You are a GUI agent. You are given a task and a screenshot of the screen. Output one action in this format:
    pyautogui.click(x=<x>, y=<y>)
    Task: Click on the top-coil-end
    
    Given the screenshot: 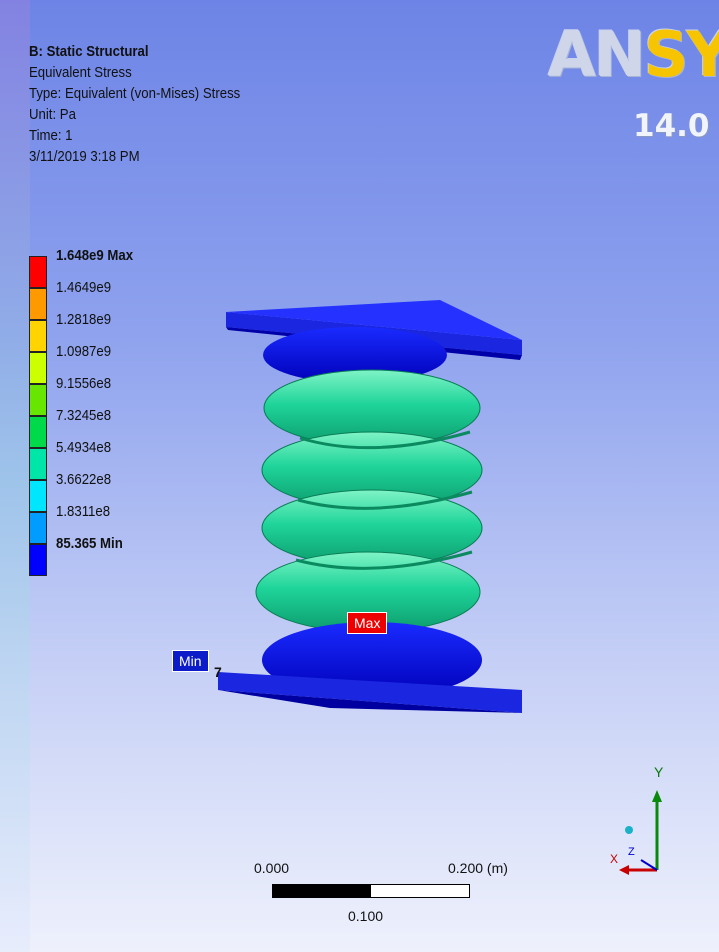 What is the action you would take?
    pyautogui.click(x=355, y=355)
    